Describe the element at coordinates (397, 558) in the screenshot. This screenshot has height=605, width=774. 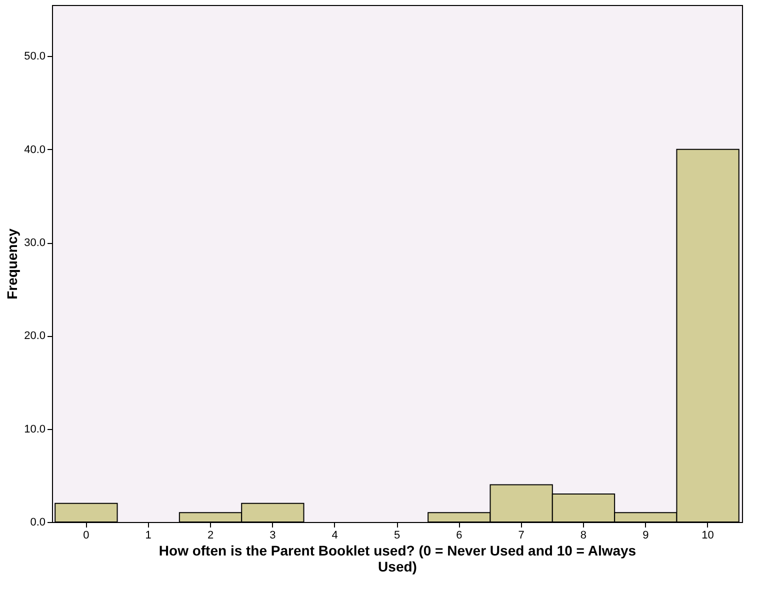
I see `x-axis-title: How often is the Parent Booklet used? (0 = Never Used and 10 = Always Used)` at that location.